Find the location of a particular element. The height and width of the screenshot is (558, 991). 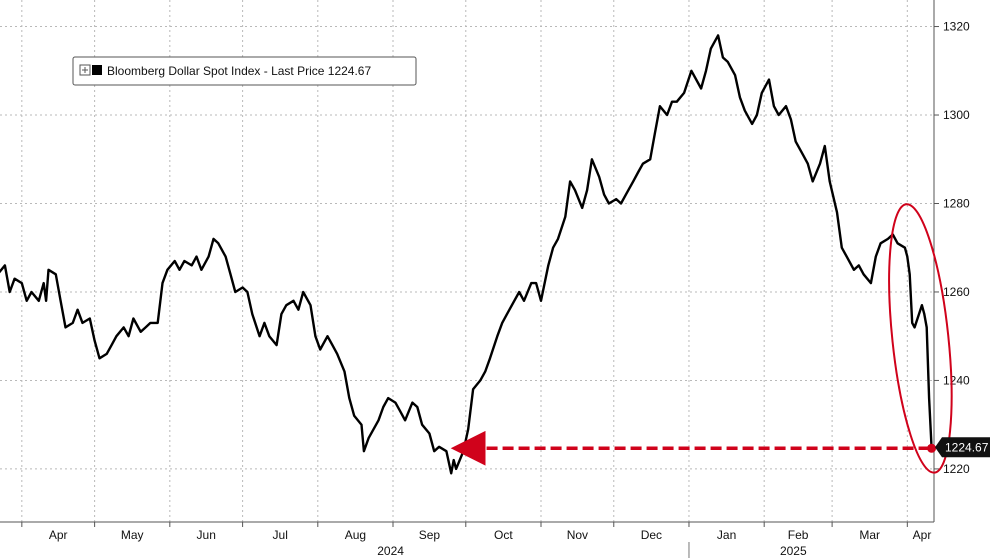

x-tick-label: Feb is located at coordinates (798, 535).